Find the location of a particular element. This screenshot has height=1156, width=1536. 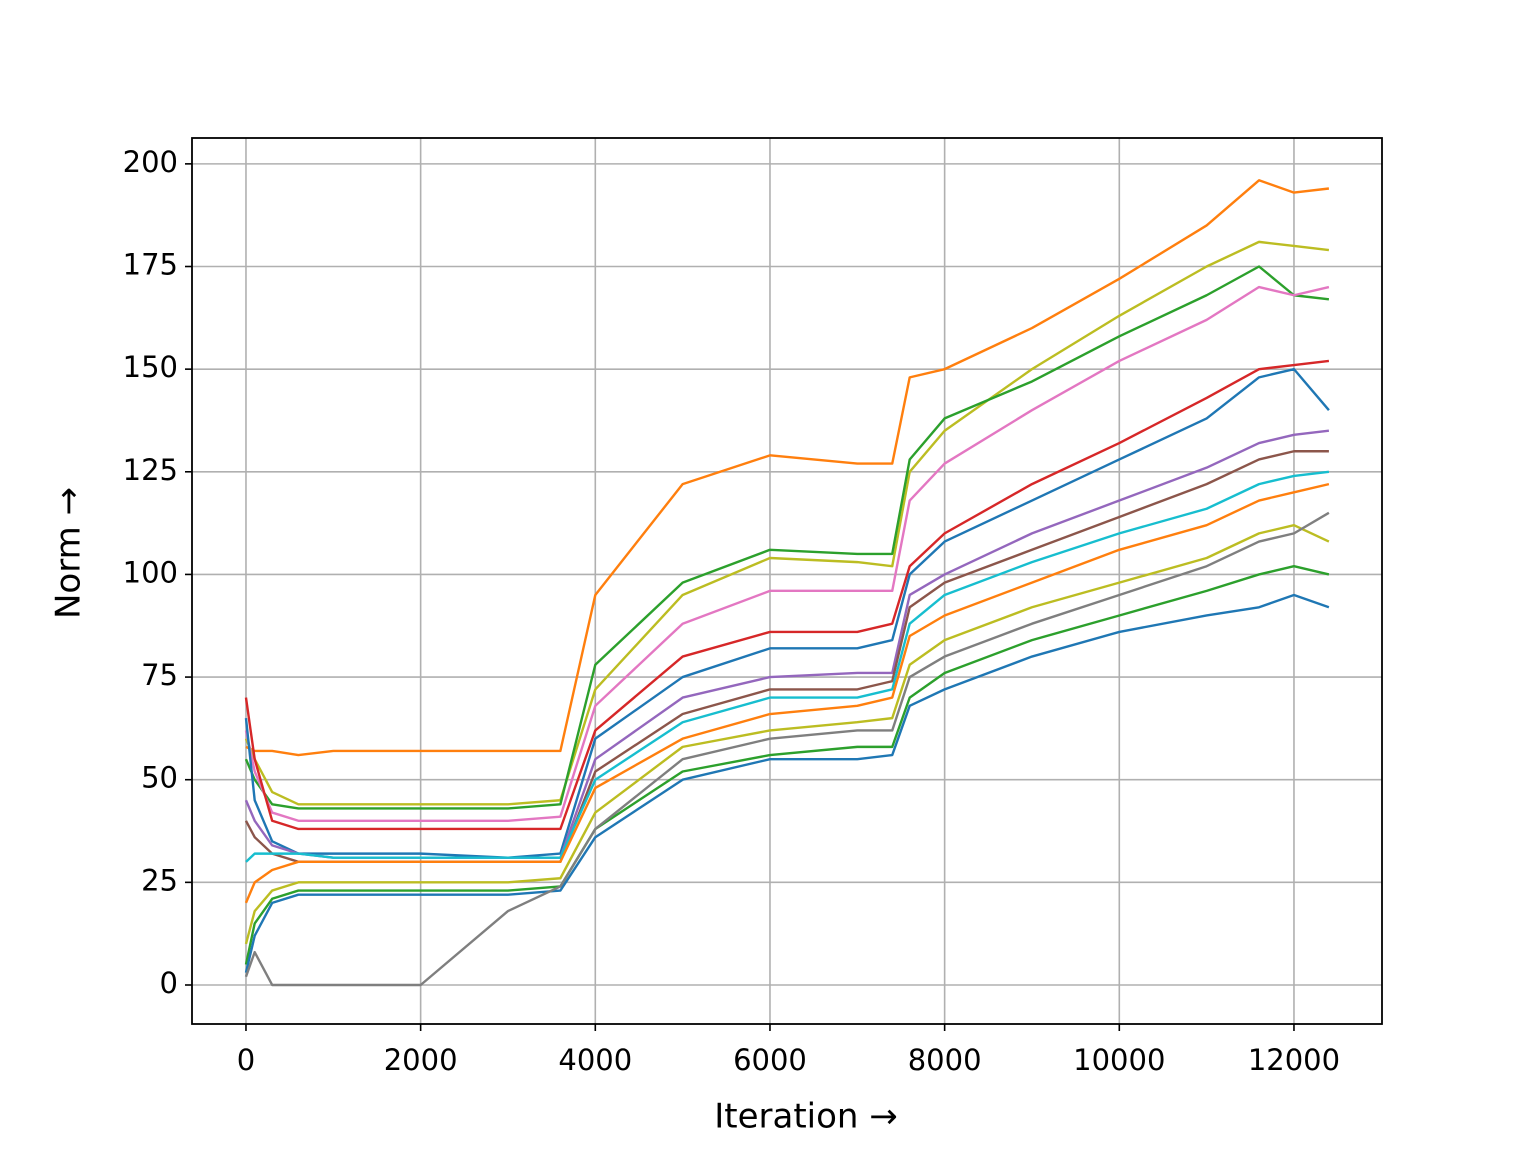

x-axis-label: Iteration → is located at coordinates (806, 1117).